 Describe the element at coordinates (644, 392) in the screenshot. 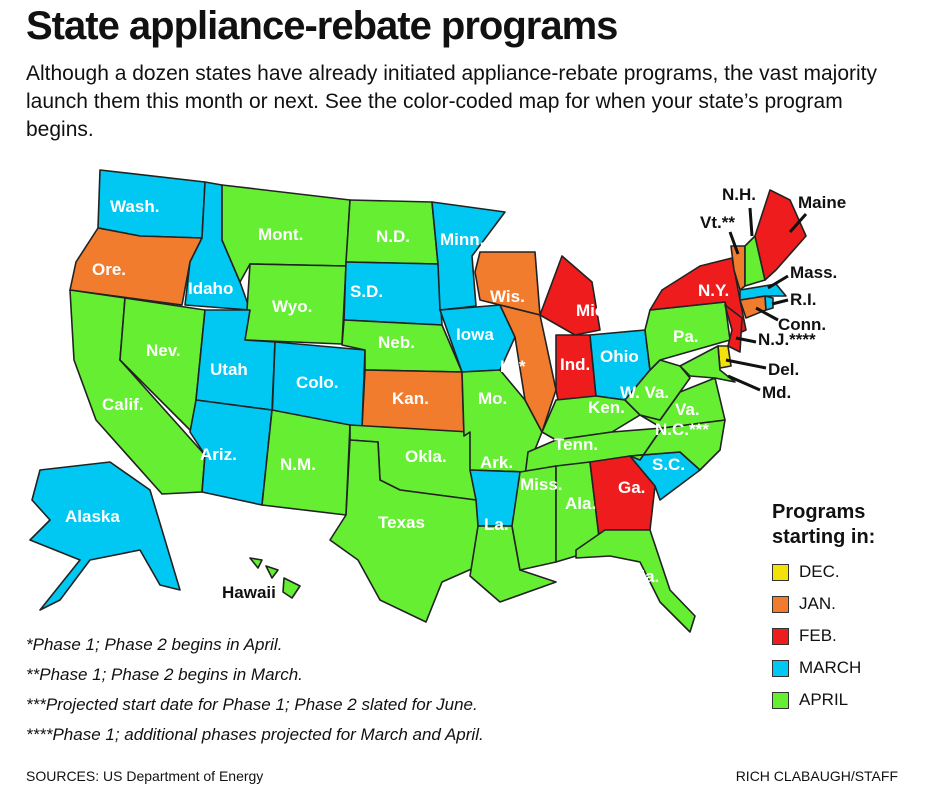

I see `state-label-w-va: W. Va.` at that location.